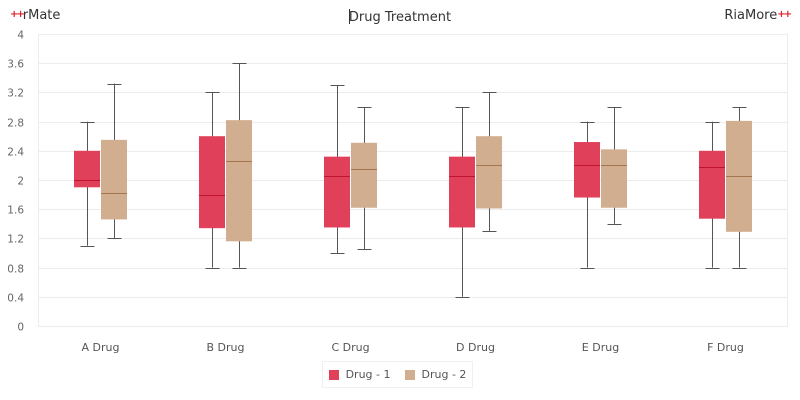 The height and width of the screenshot is (400, 800). I want to click on box-2-e-drug, so click(614, 166).